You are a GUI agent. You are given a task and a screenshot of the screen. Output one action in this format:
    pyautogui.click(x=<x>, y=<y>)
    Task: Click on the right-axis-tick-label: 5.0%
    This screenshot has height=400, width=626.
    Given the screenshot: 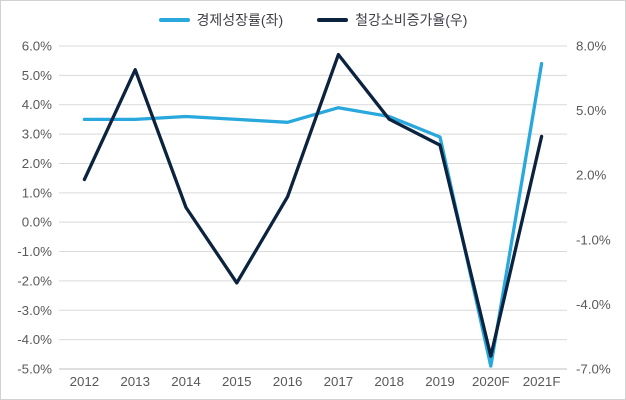 What is the action you would take?
    pyautogui.click(x=591, y=110)
    